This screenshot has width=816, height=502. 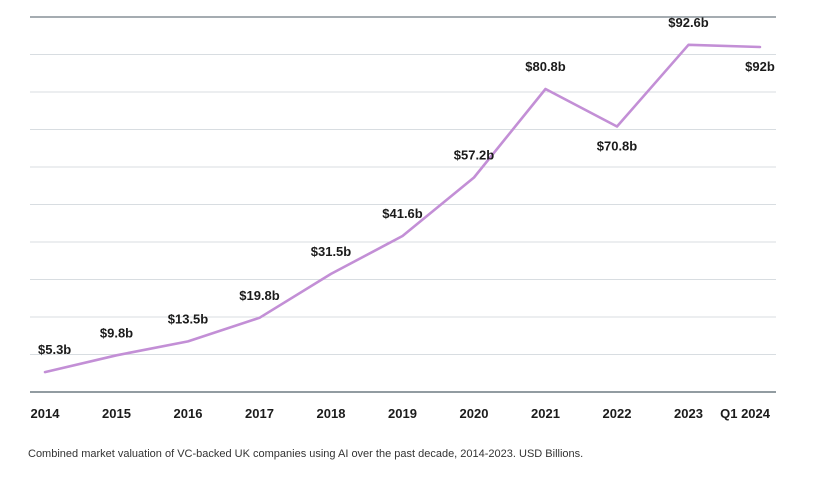 I want to click on data-label: $13.5b, so click(x=188, y=318).